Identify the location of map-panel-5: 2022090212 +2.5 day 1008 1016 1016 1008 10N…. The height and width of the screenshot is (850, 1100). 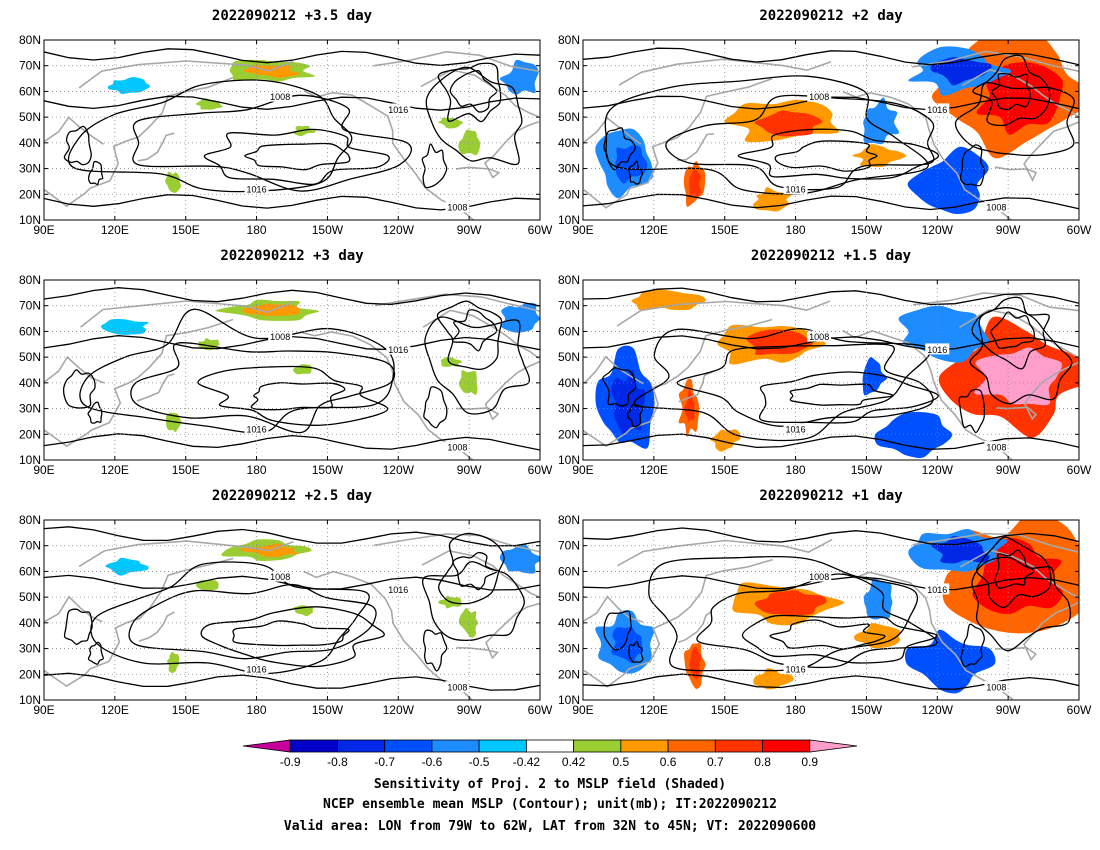
(286, 602).